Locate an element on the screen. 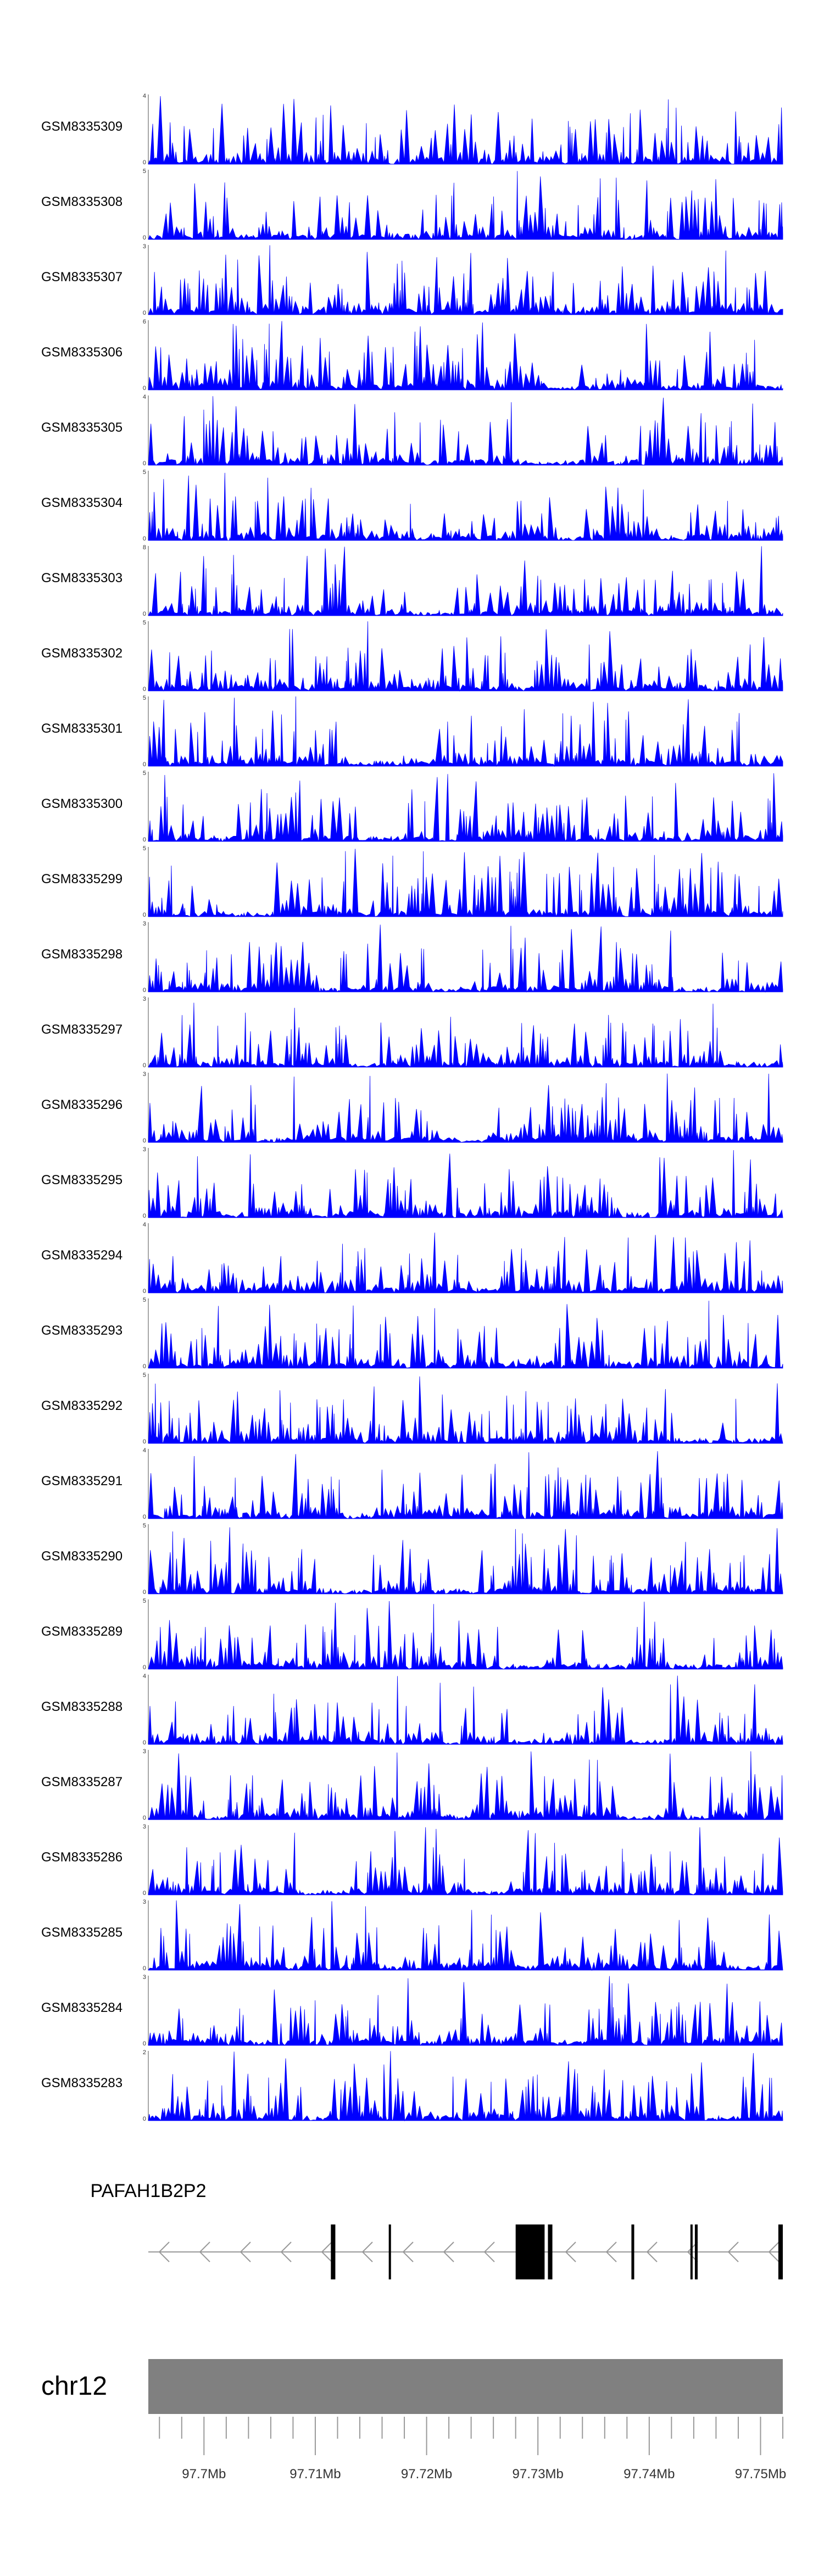  x-tick-label: 97.73Mb is located at coordinates (538, 2474).